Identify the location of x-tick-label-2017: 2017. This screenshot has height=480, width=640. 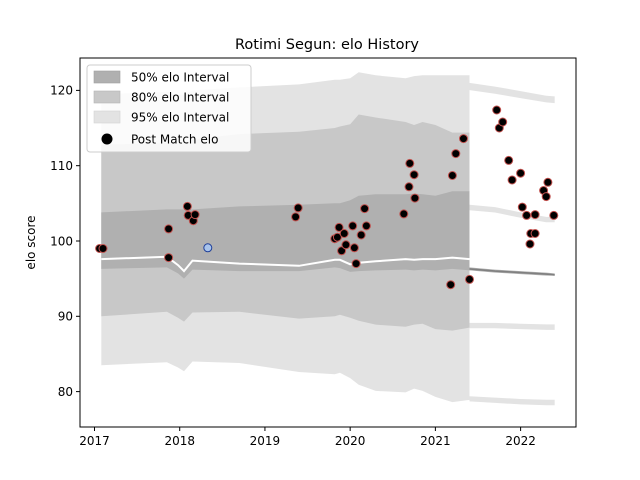
(94, 441).